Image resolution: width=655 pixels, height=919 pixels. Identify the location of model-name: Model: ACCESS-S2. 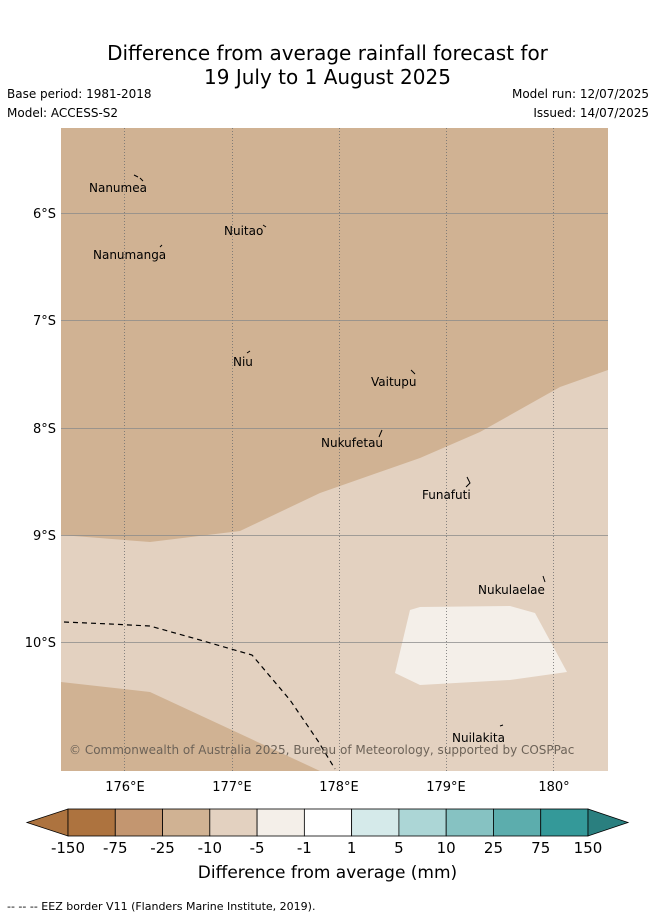
(63, 113).